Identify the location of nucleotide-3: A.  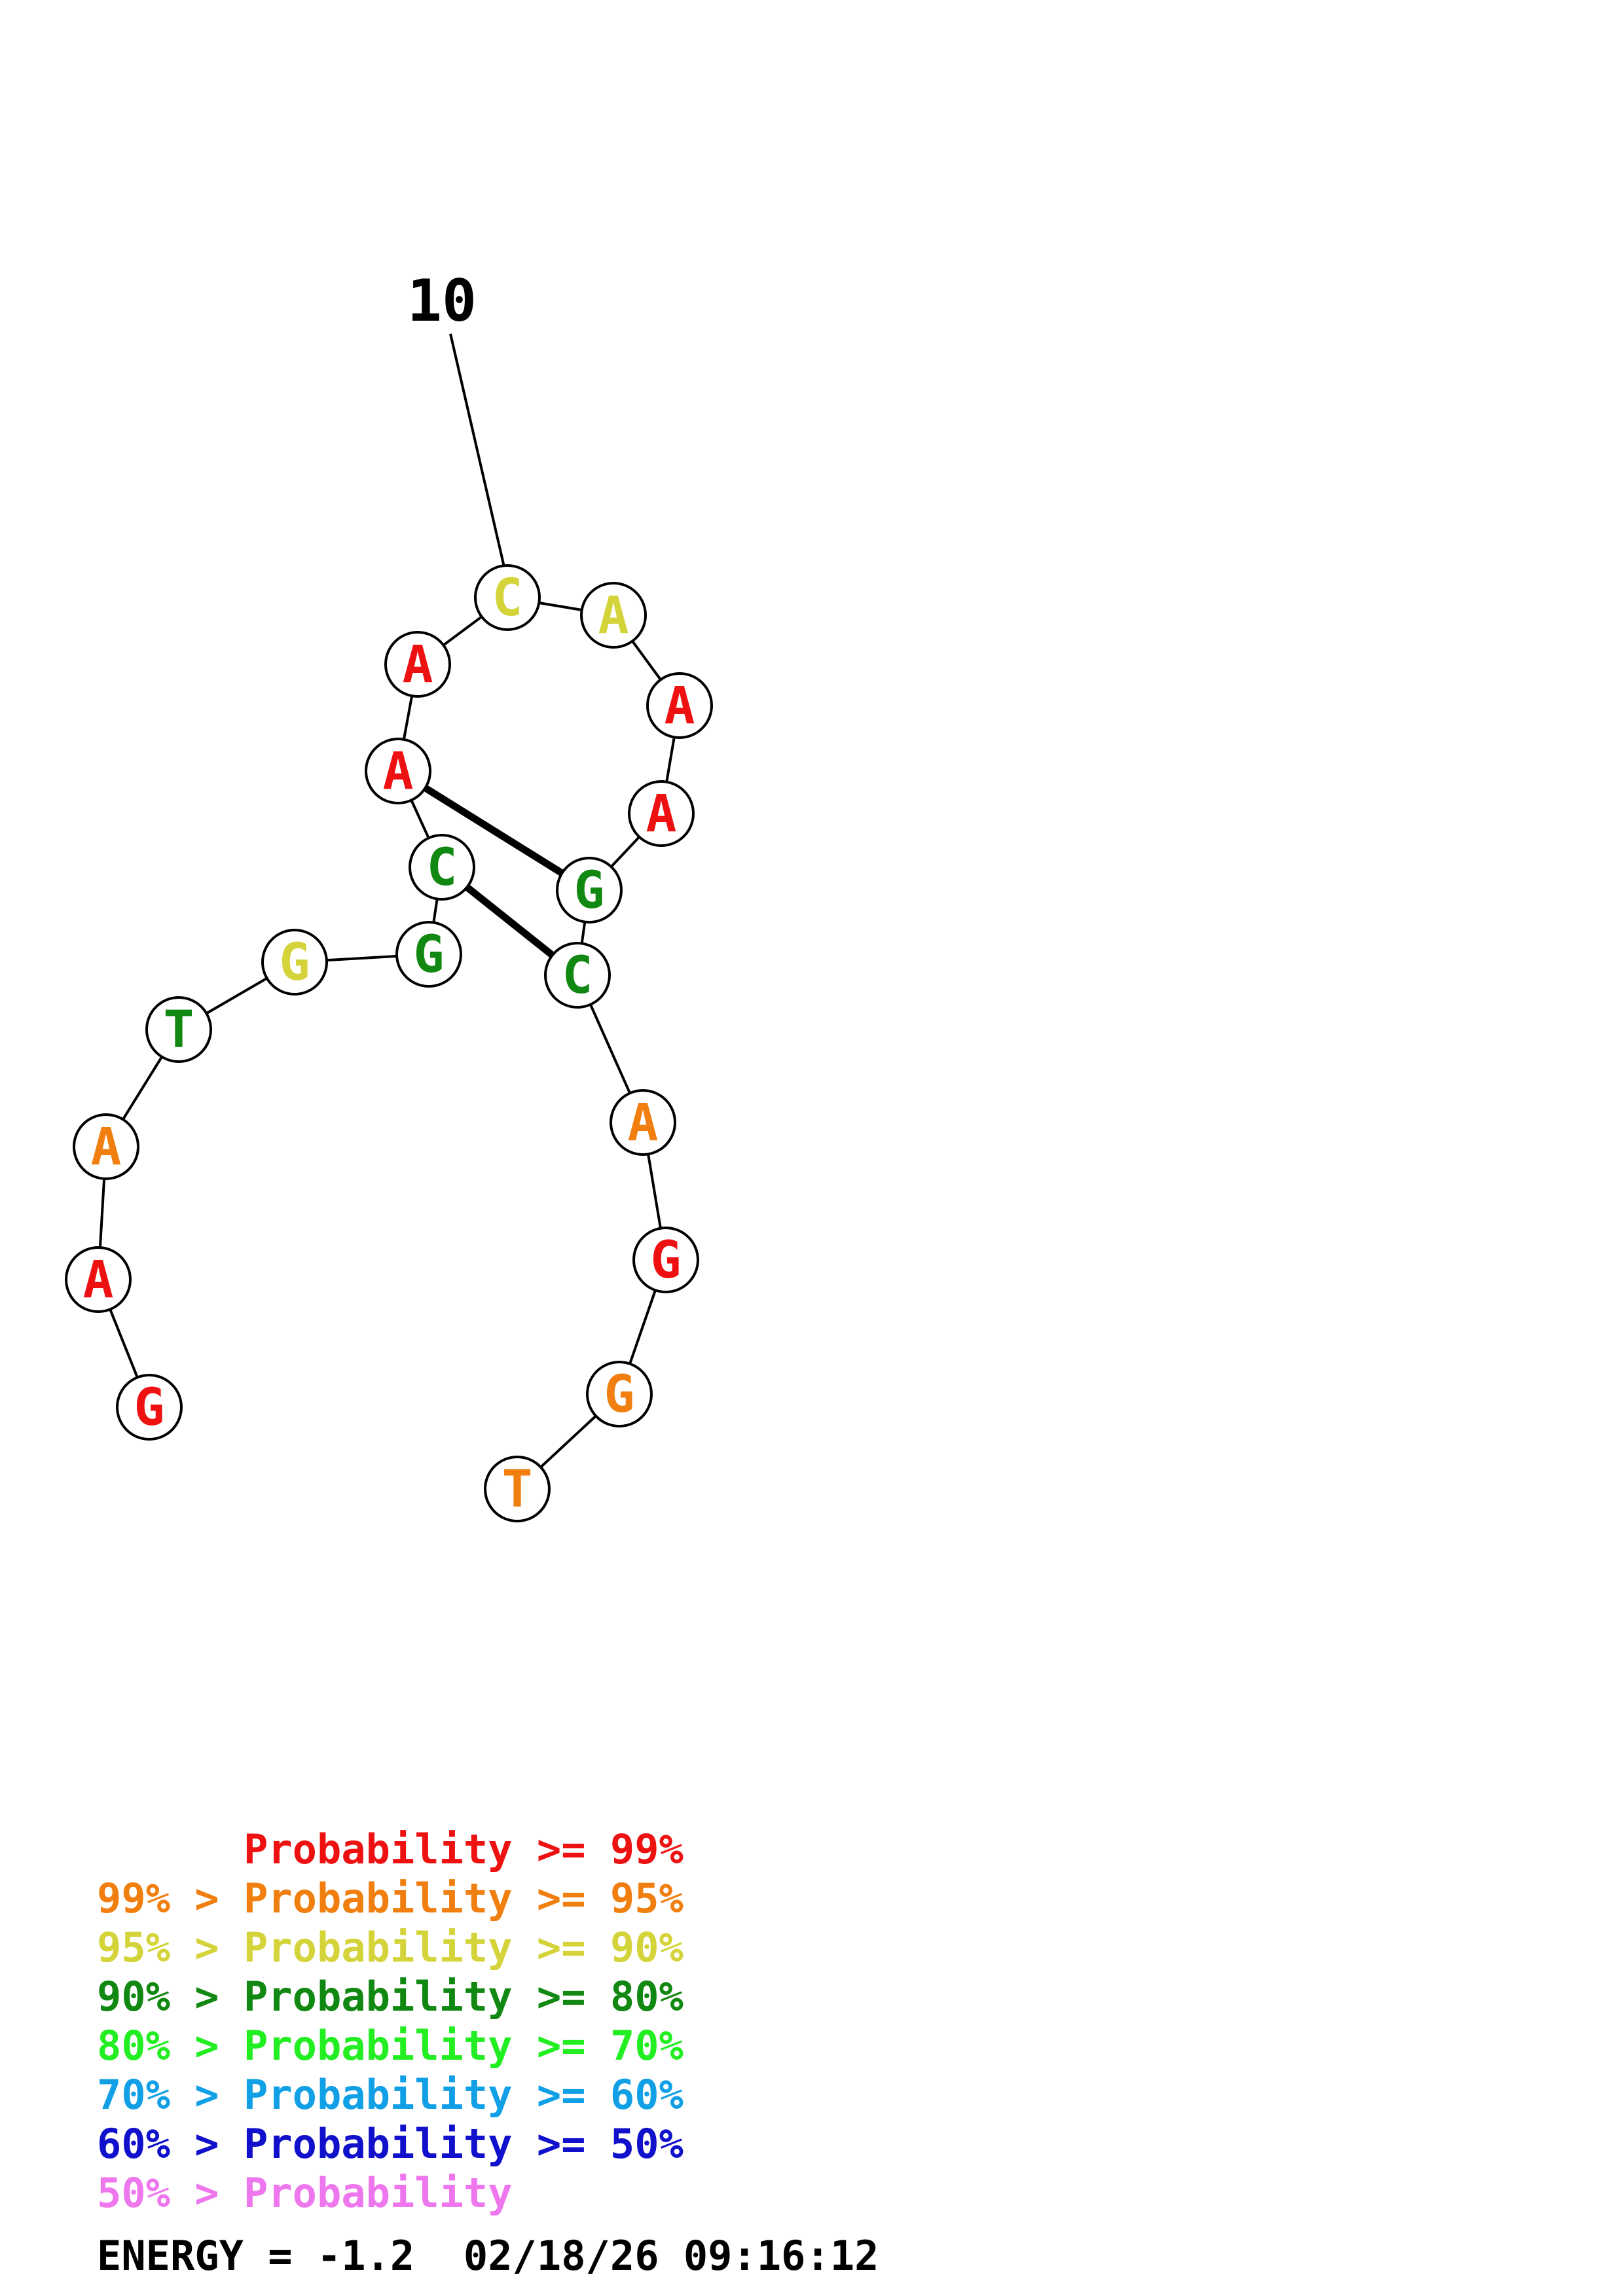
(106, 1146).